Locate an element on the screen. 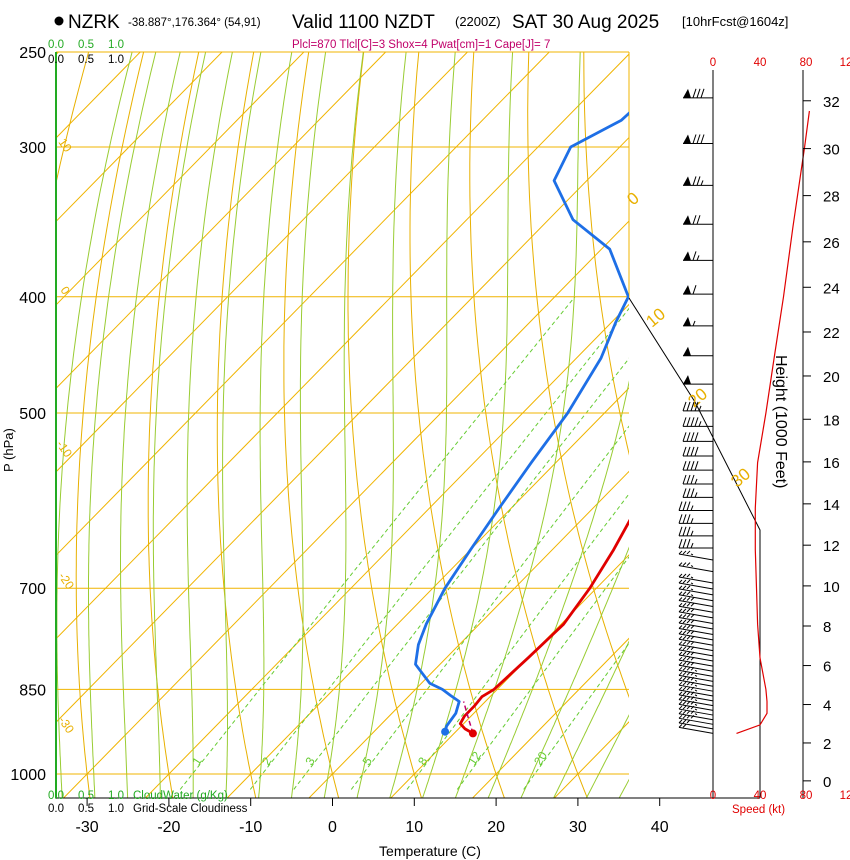  dry-adiabat--30 is located at coordinates (110, 425).